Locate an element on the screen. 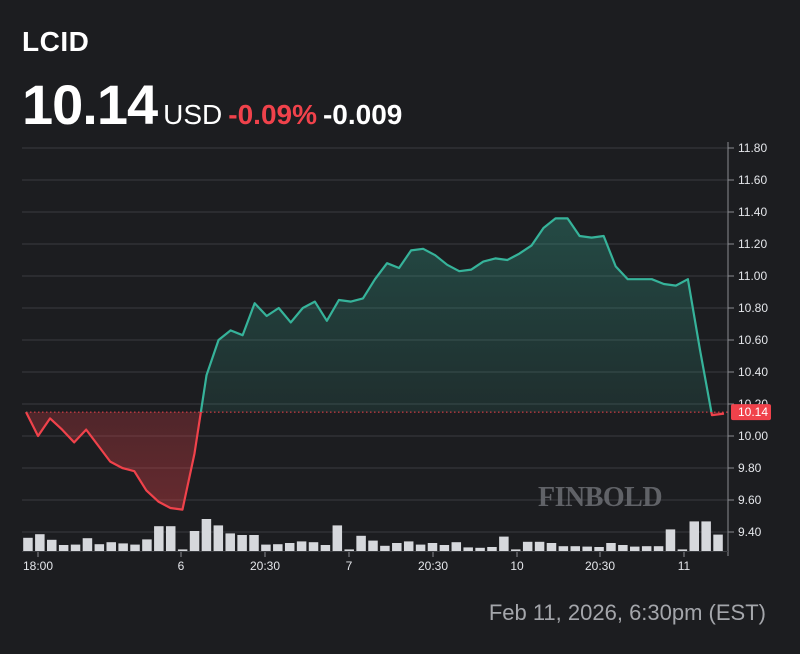 This screenshot has height=654, width=800. y-tick-label: 10.60 is located at coordinates (753, 340).